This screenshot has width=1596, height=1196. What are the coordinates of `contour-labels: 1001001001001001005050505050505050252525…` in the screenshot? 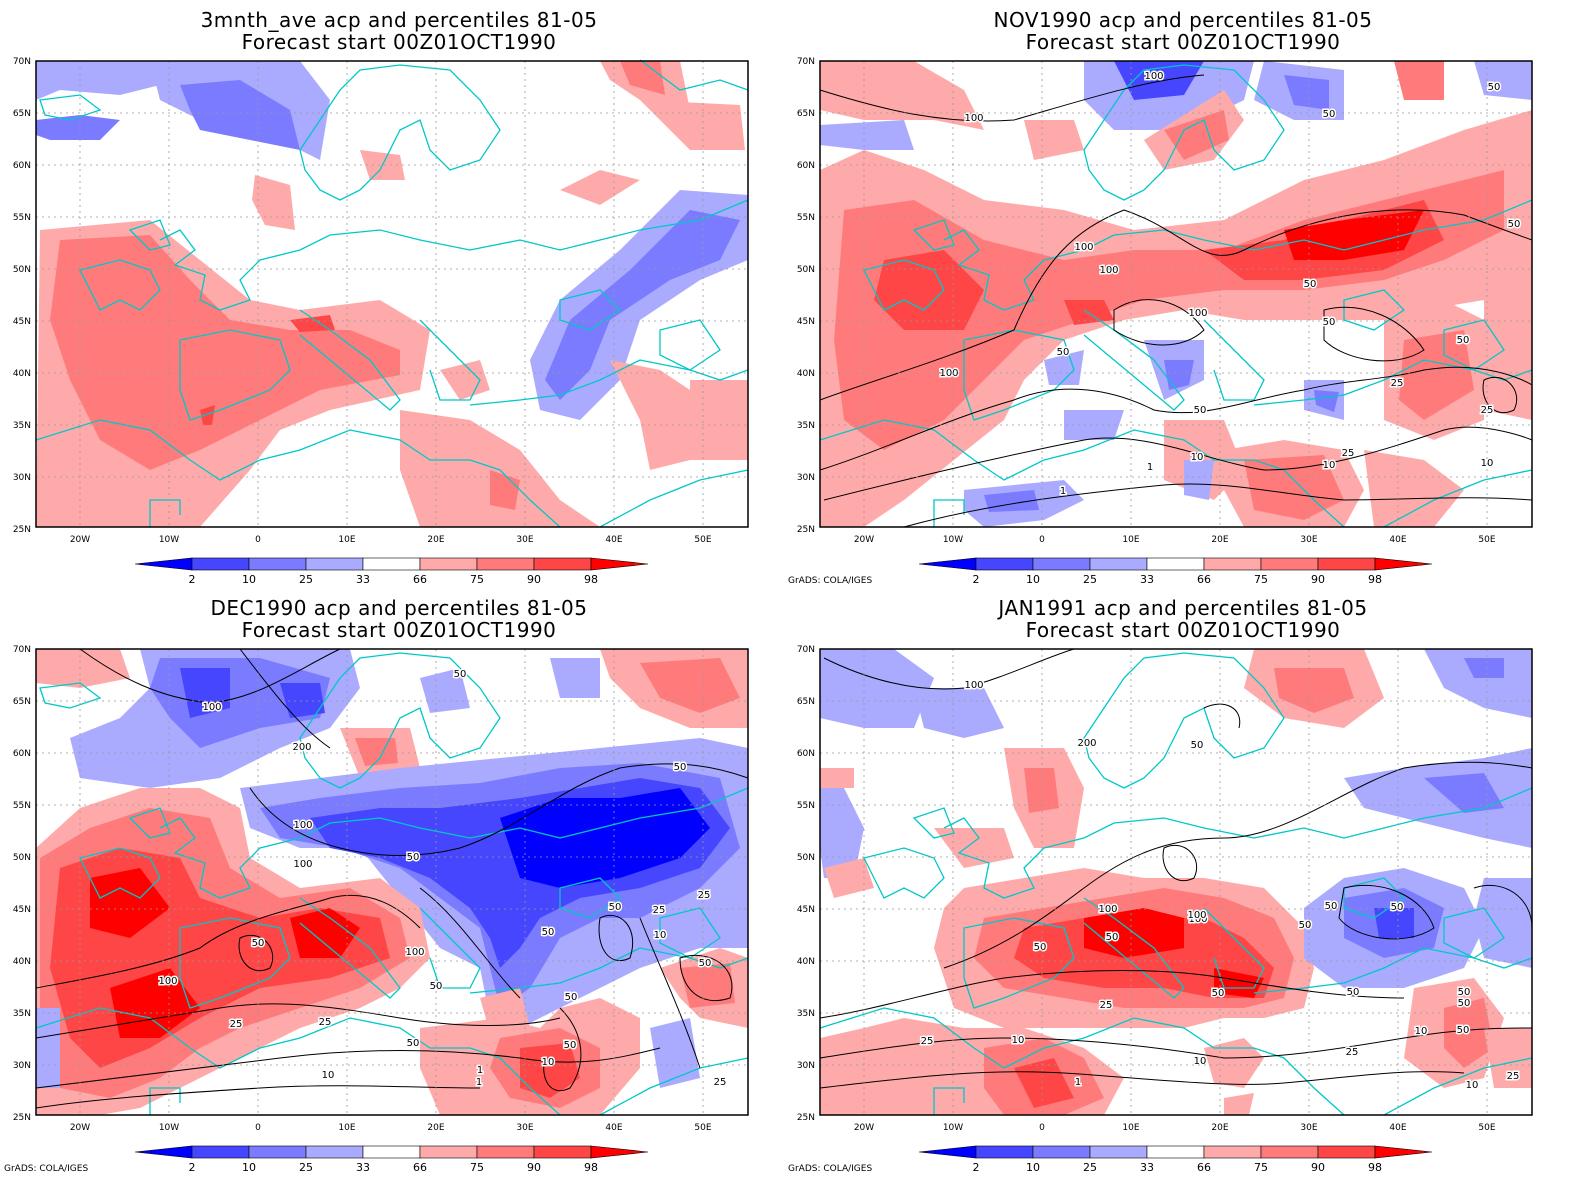 It's located at (1230, 284).